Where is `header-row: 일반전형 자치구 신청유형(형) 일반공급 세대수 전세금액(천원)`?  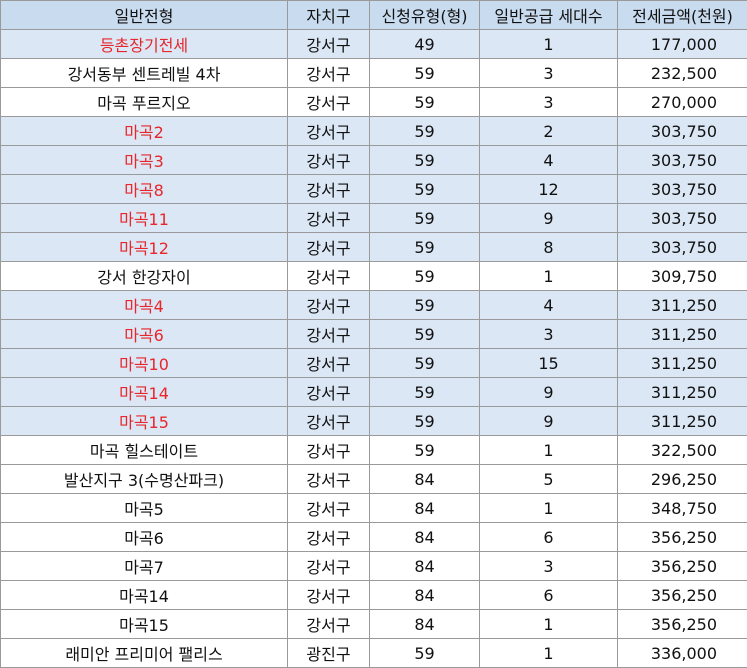 header-row: 일반전형 자치구 신청유형(형) 일반공급 세대수 전세금액(천원) is located at coordinates (374, 15).